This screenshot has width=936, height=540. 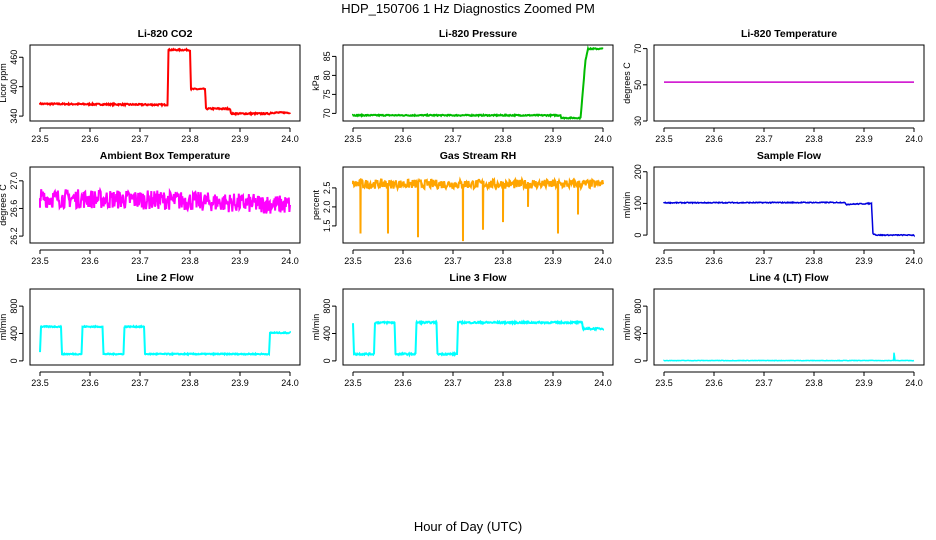 I want to click on y-axis-label: degrees C, so click(x=4, y=205).